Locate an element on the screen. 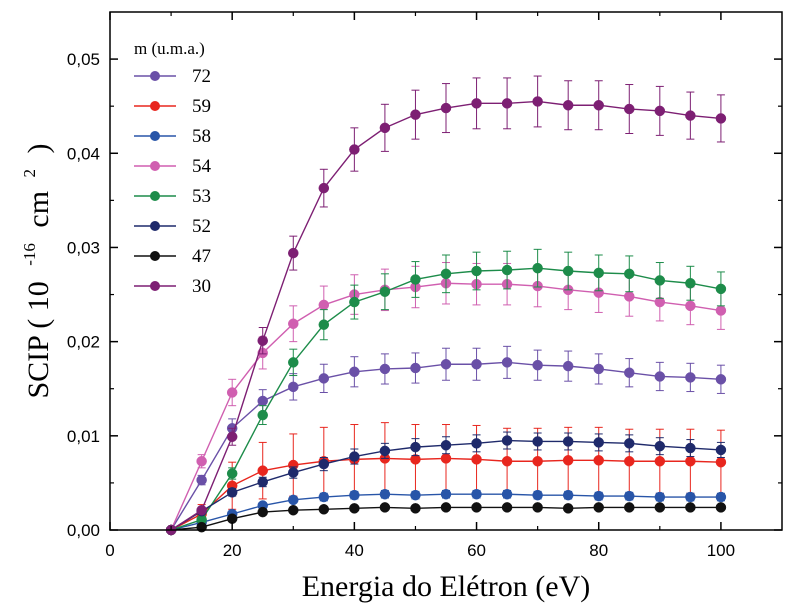  legend-label: 52 is located at coordinates (201, 226).